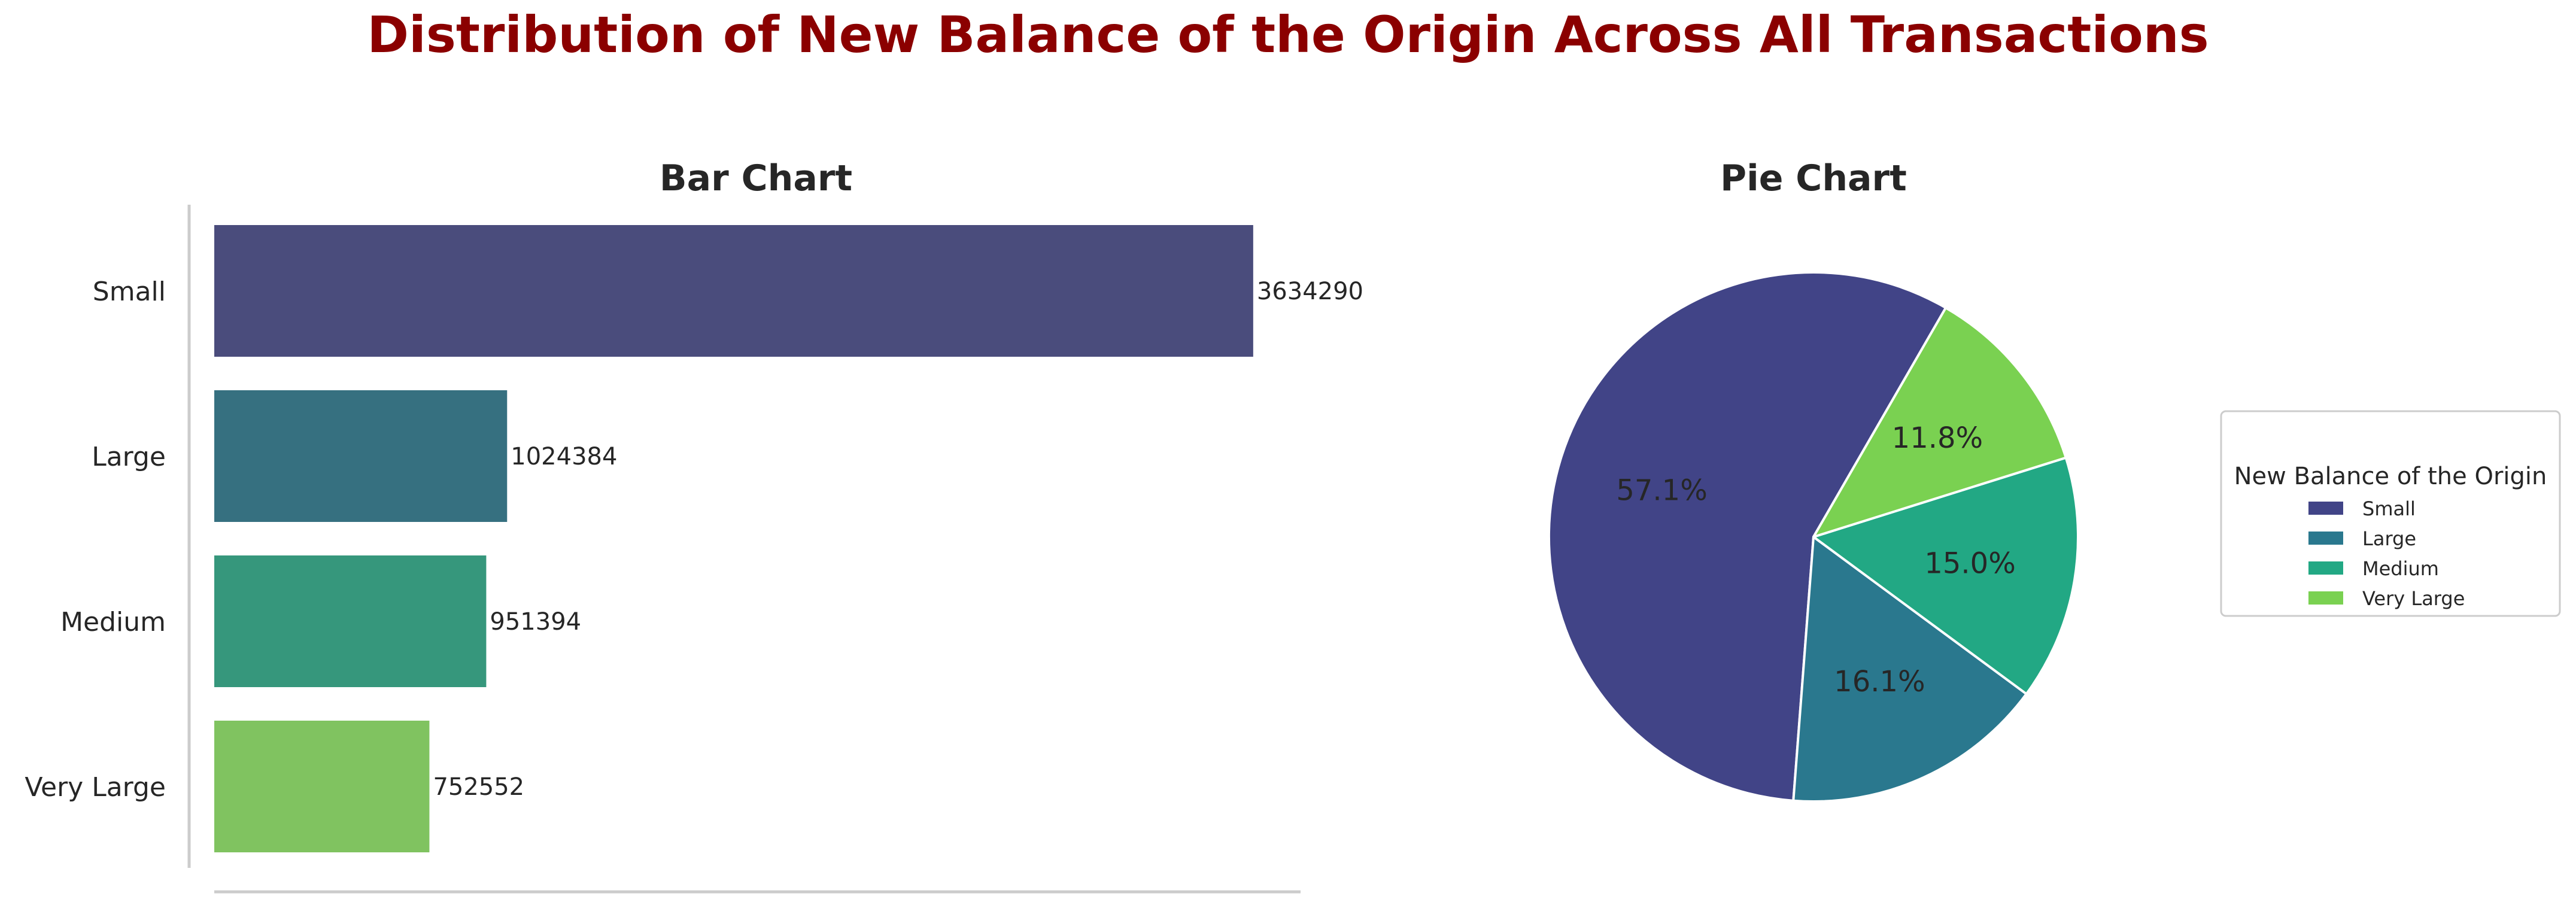 The image size is (2576, 908). Describe the element at coordinates (756, 178) in the screenshot. I see `bar-chart-title: Bar Chart` at that location.